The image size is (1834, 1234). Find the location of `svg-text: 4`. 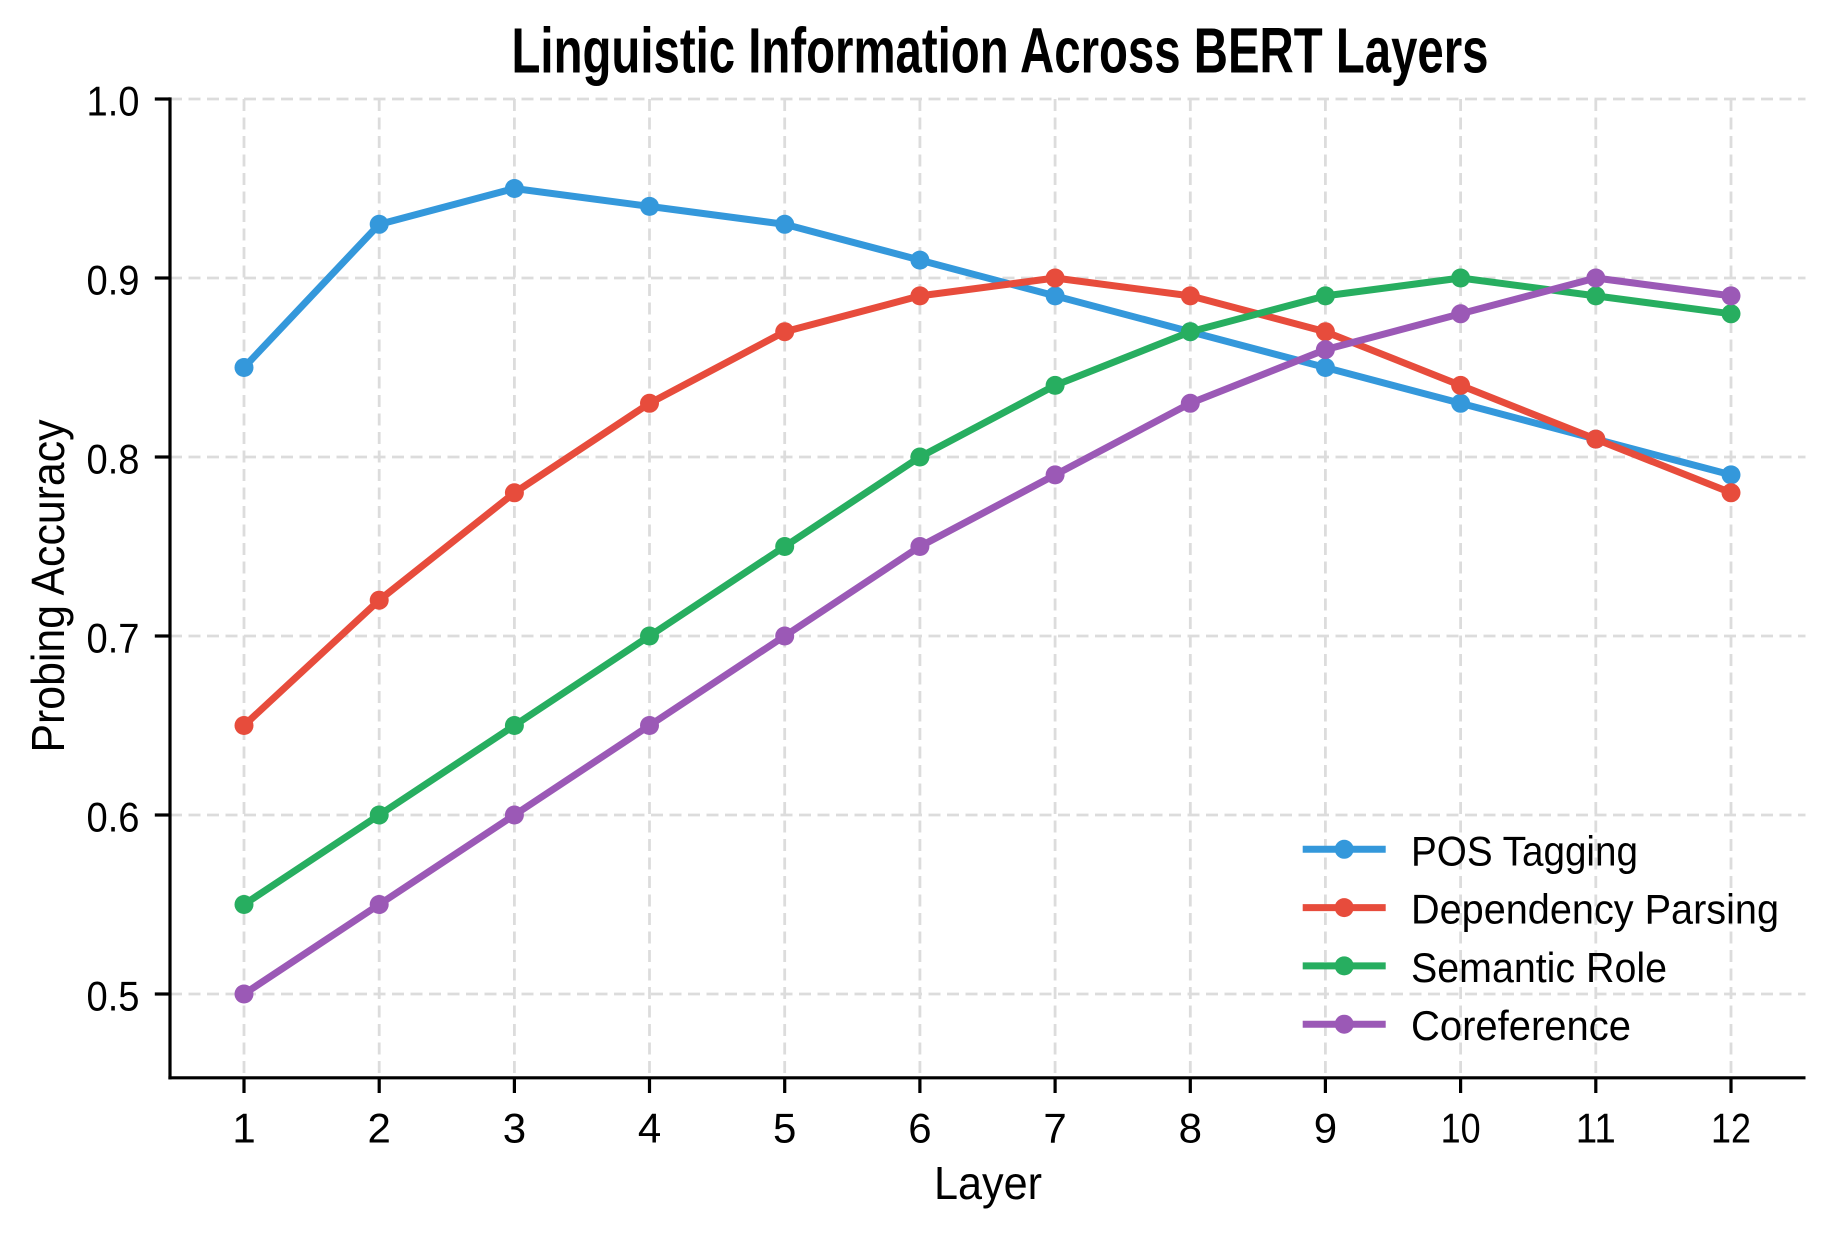

svg-text: 4 is located at coordinates (649, 1128).